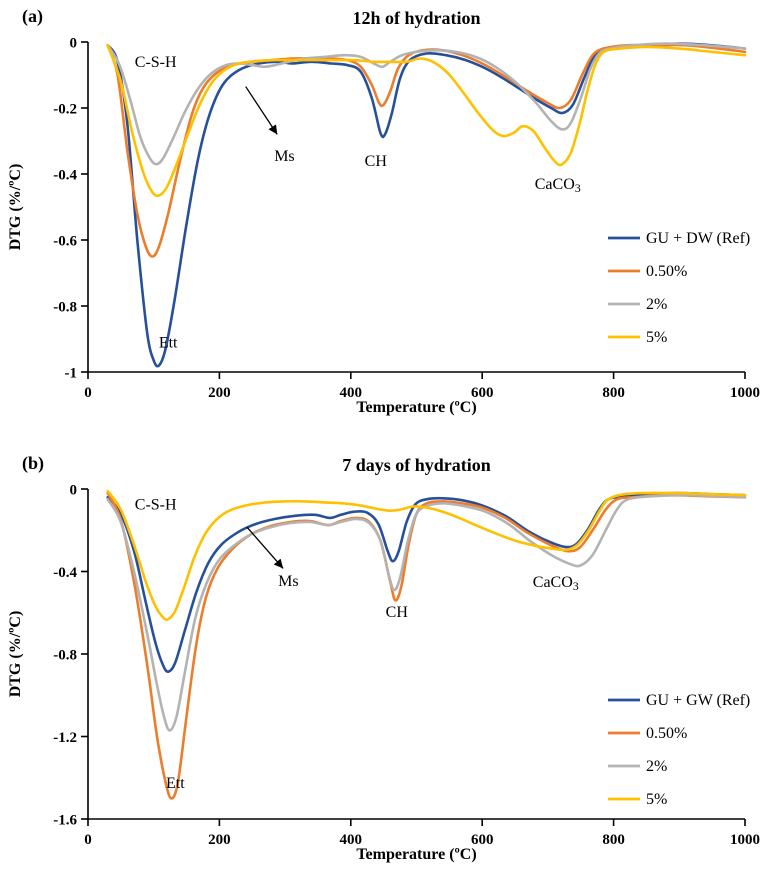  Describe the element at coordinates (416, 465) in the screenshot. I see `chart-title-b: 7 days of hydration` at that location.